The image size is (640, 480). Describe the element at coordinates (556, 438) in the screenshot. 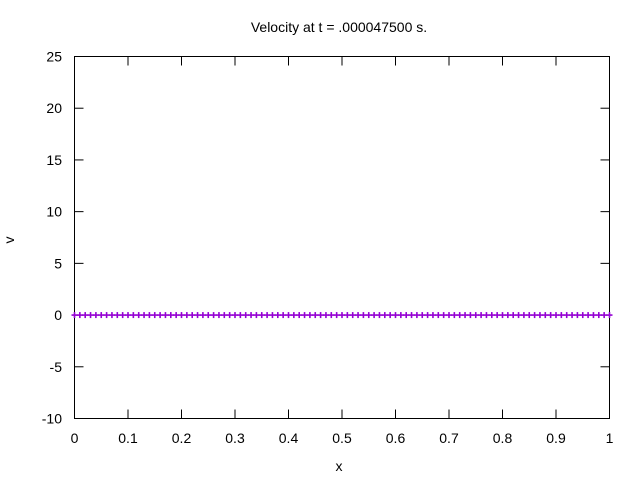

I see `x-tick-label: 0.9` at that location.